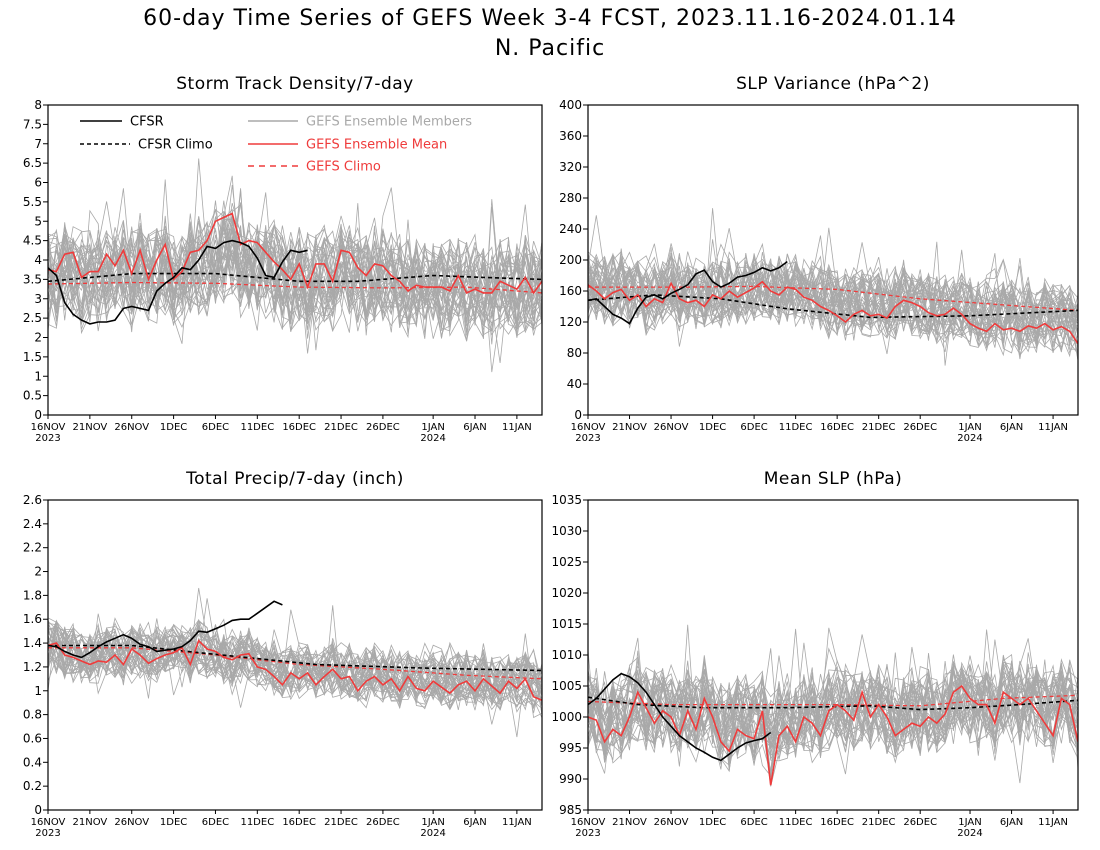 The width and height of the screenshot is (1100, 850). Describe the element at coordinates (32, 124) in the screenshot. I see `y-tick-label: 7.5` at that location.